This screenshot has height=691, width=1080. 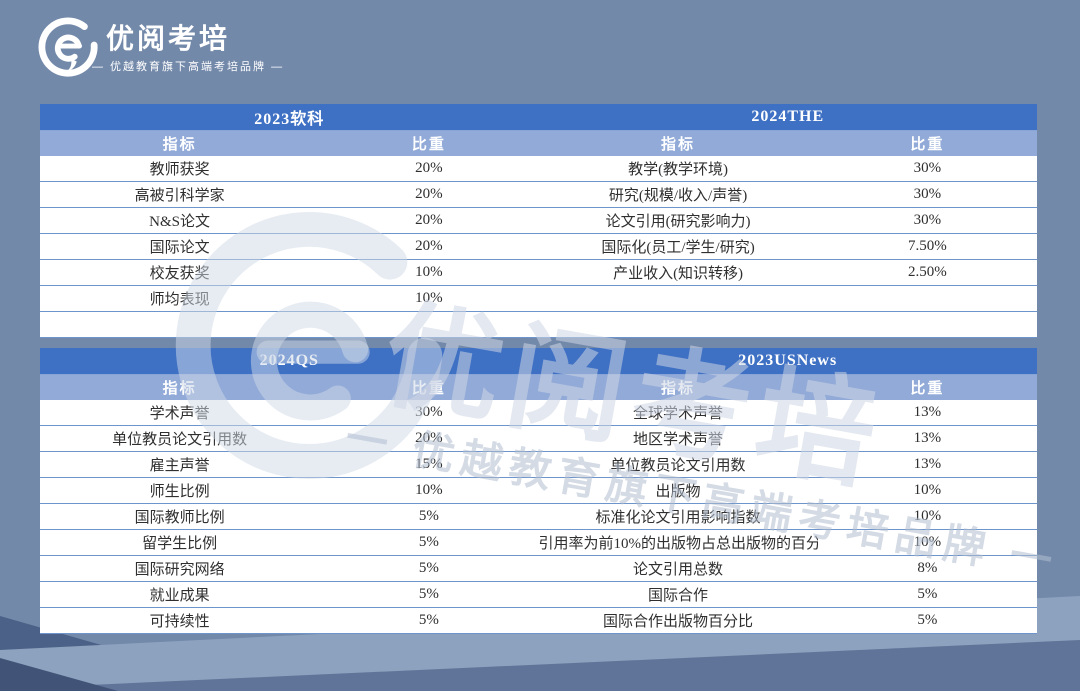 I want to click on table-row: 就业成果 5% 国际合作 5%, so click(x=538, y=594).